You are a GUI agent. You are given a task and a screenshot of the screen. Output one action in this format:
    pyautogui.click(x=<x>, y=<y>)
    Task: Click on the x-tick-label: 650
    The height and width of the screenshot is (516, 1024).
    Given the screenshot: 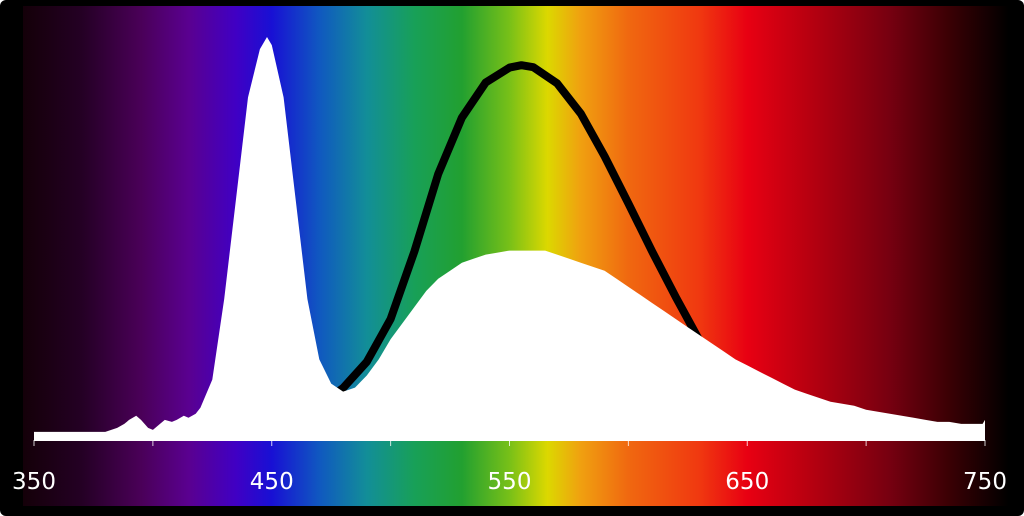 What is the action you would take?
    pyautogui.click(x=747, y=482)
    